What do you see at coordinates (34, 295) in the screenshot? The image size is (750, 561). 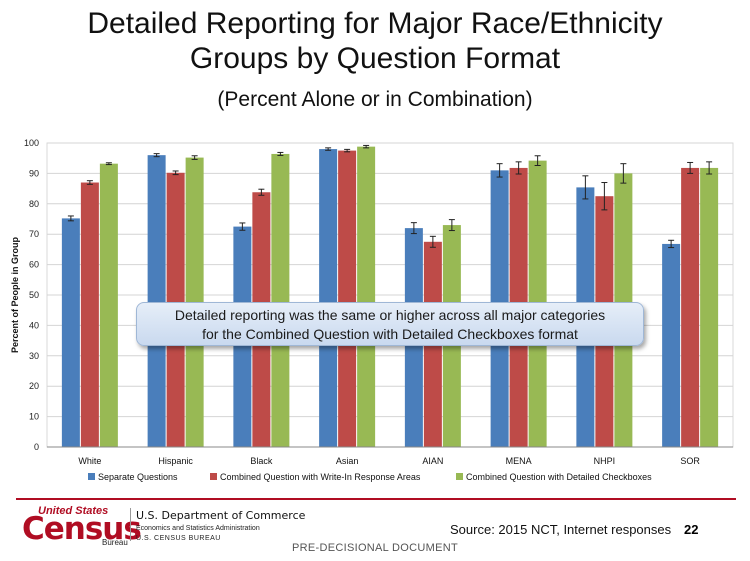 I see `y-tick-label: 50` at bounding box center [34, 295].